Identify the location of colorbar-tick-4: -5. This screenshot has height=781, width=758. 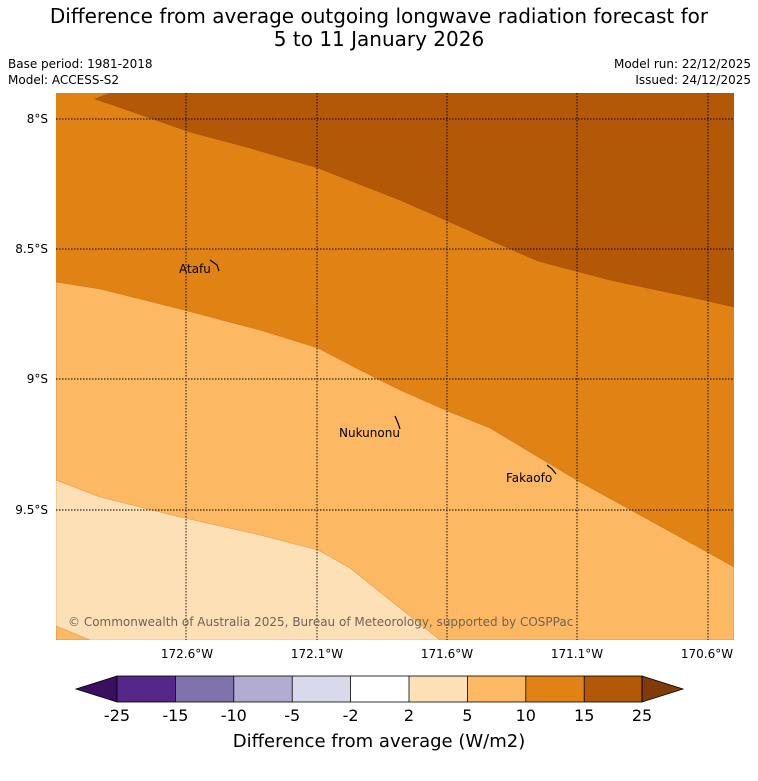
(292, 715).